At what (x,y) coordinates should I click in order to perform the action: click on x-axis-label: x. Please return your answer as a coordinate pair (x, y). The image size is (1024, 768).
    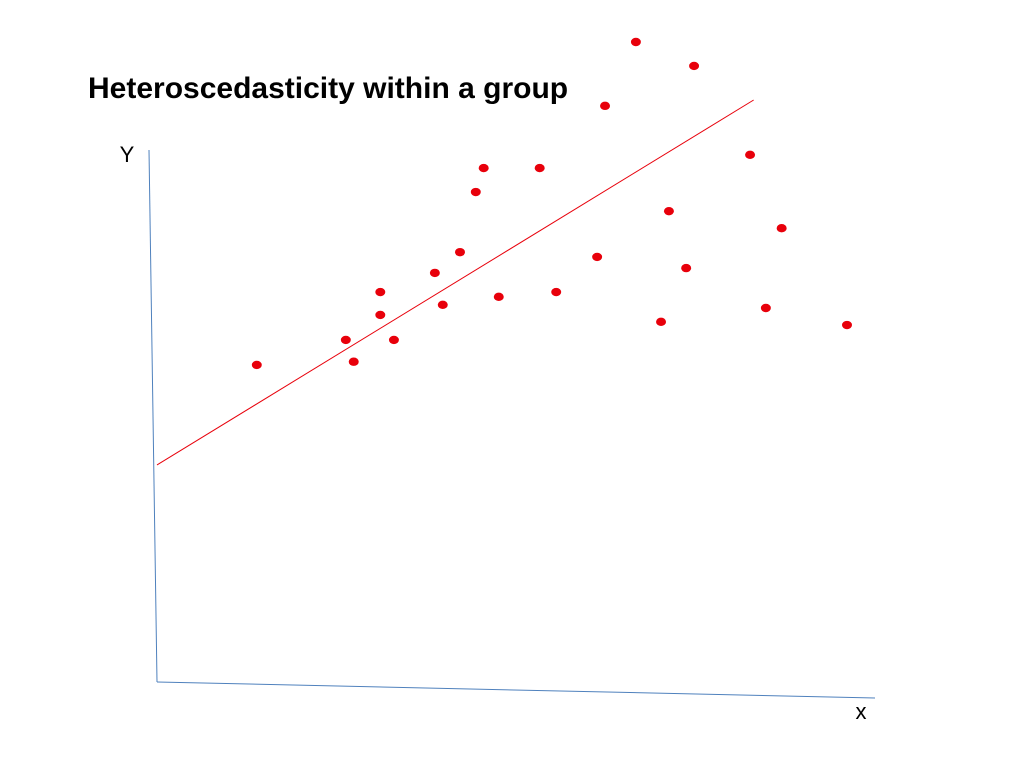
    Looking at the image, I should click on (861, 711).